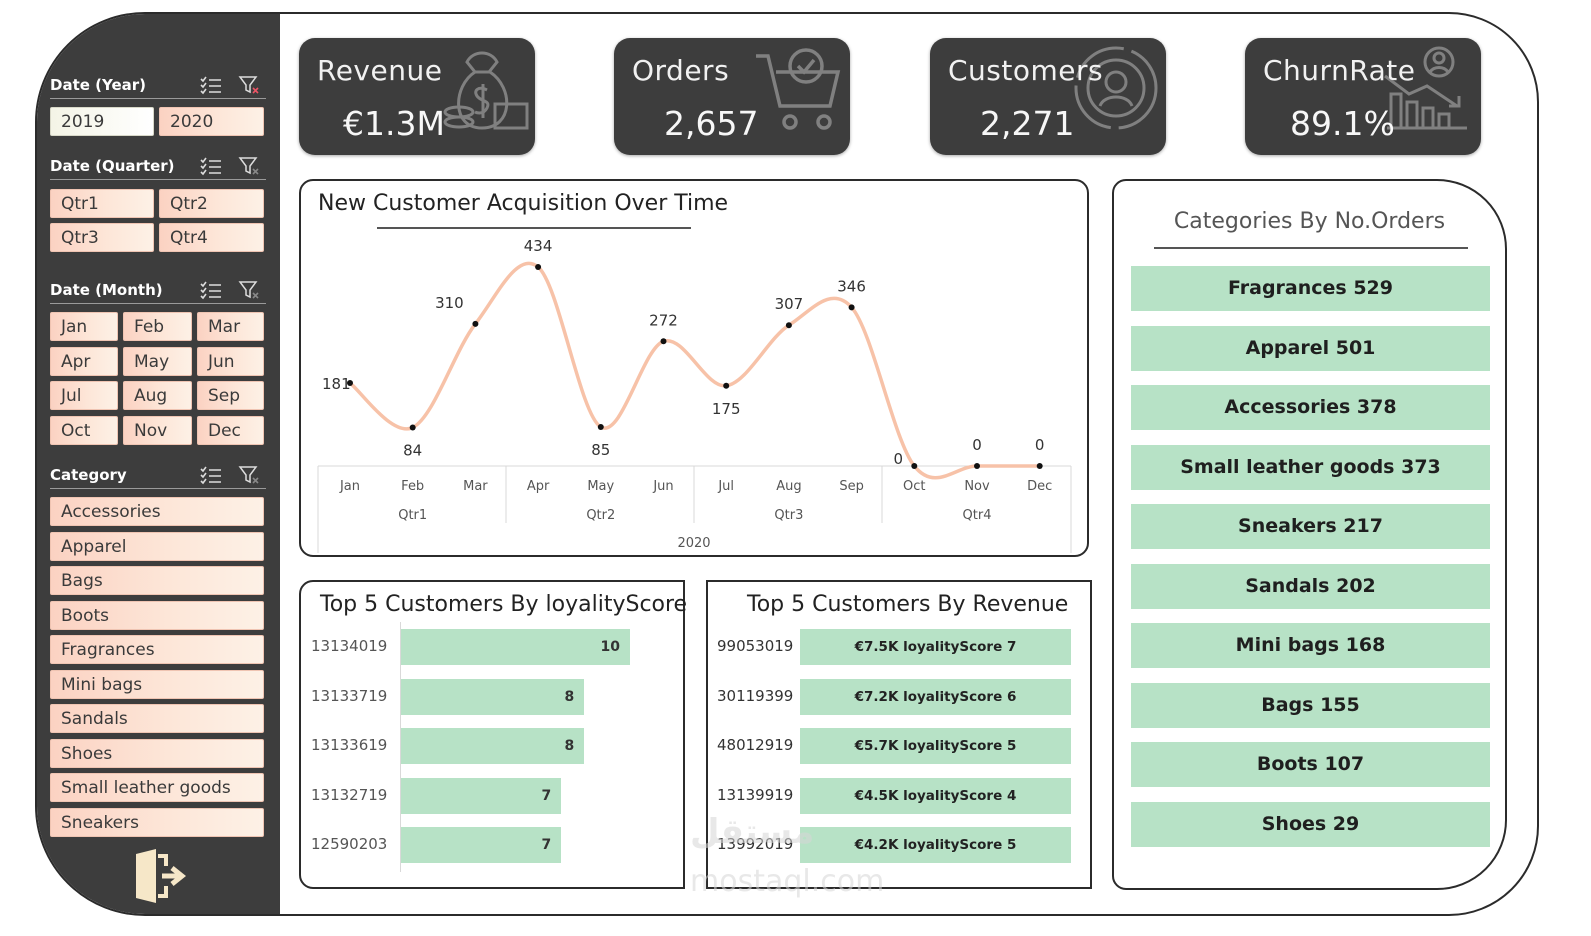 Image resolution: width=1591 pixels, height=936 pixels. I want to click on loyalty-bar-value: 7, so click(546, 795).